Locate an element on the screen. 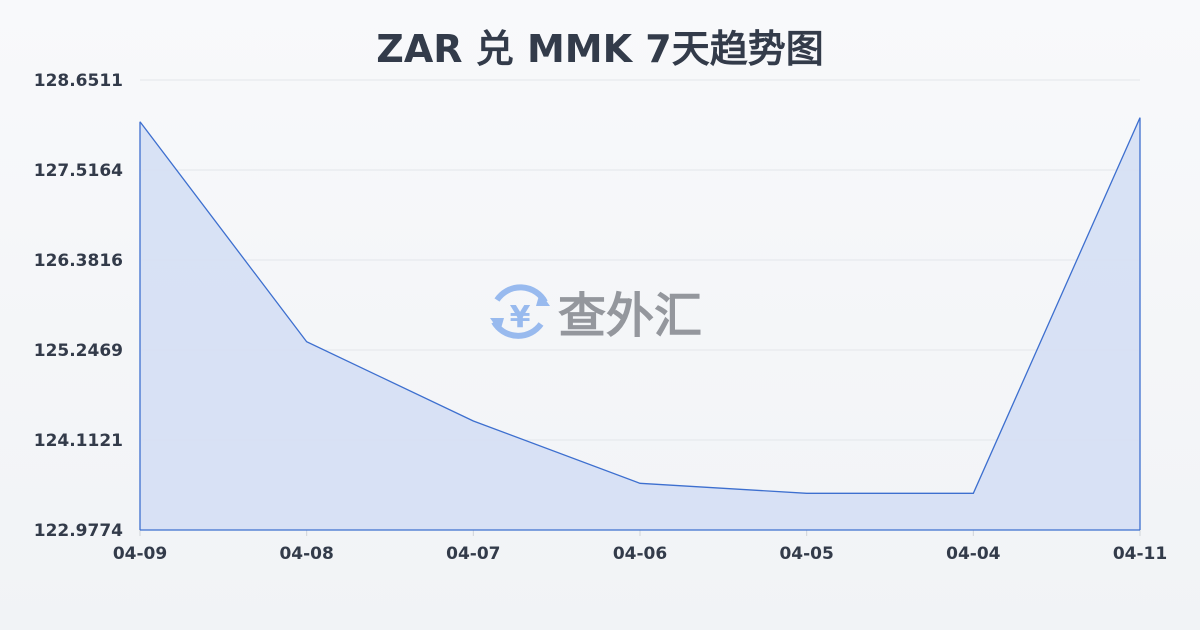 The width and height of the screenshot is (1200, 630). x-axis-labels: 04-09 04-08 04-07 04-06 04-05 04-04 04-11 is located at coordinates (640, 554).